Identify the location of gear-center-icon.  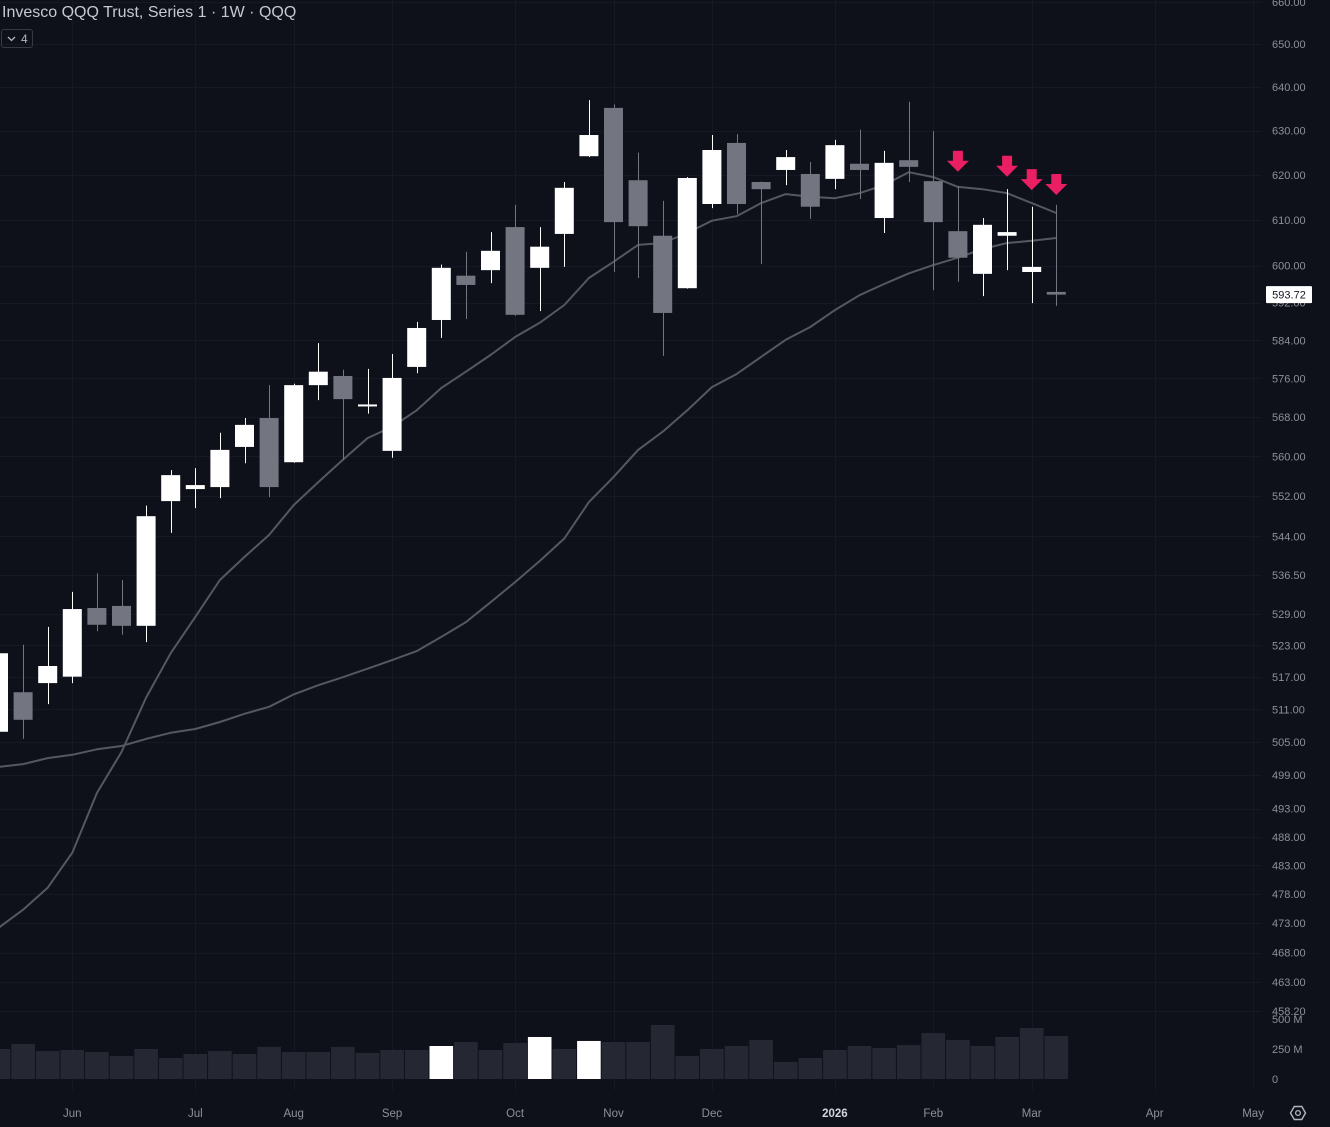
(1298, 1113).